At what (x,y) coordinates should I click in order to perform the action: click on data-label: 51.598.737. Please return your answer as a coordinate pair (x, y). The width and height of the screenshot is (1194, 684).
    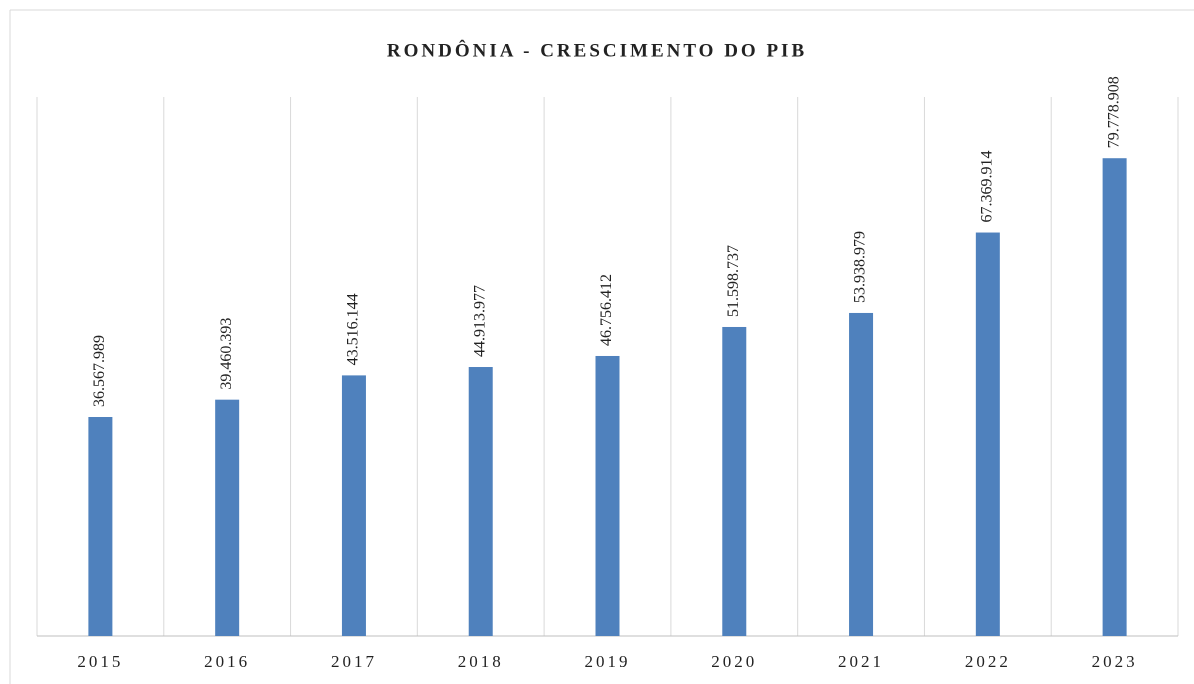
    Looking at the image, I should click on (733, 281).